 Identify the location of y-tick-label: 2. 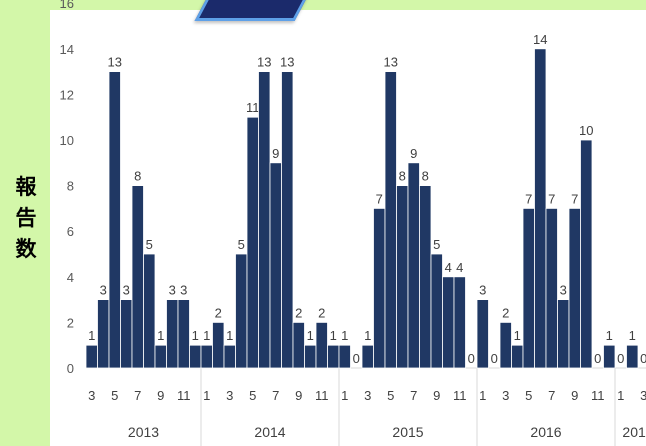
(70, 322).